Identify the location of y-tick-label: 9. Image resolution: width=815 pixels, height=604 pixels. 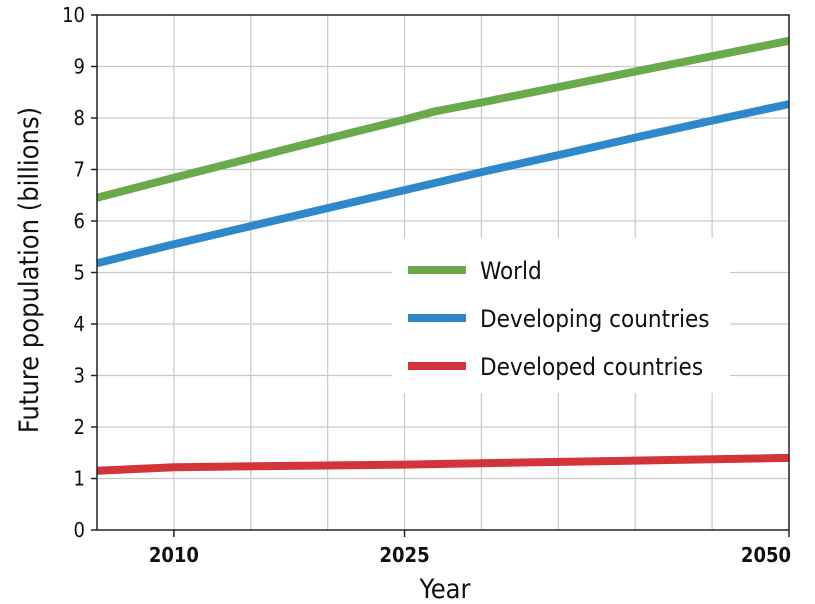
(79, 67).